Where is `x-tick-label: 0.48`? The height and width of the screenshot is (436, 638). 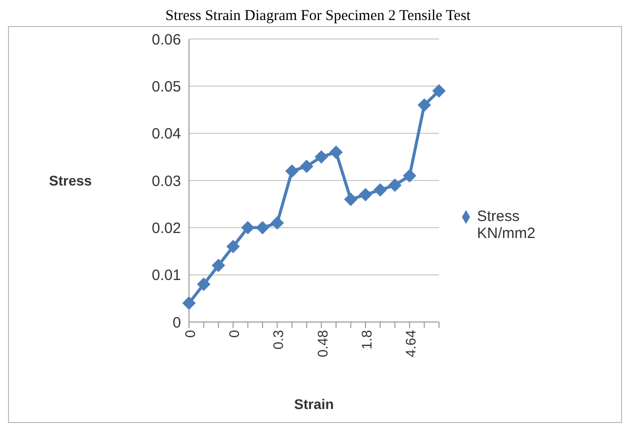
x-tick-label: 0.48 is located at coordinates (322, 344).